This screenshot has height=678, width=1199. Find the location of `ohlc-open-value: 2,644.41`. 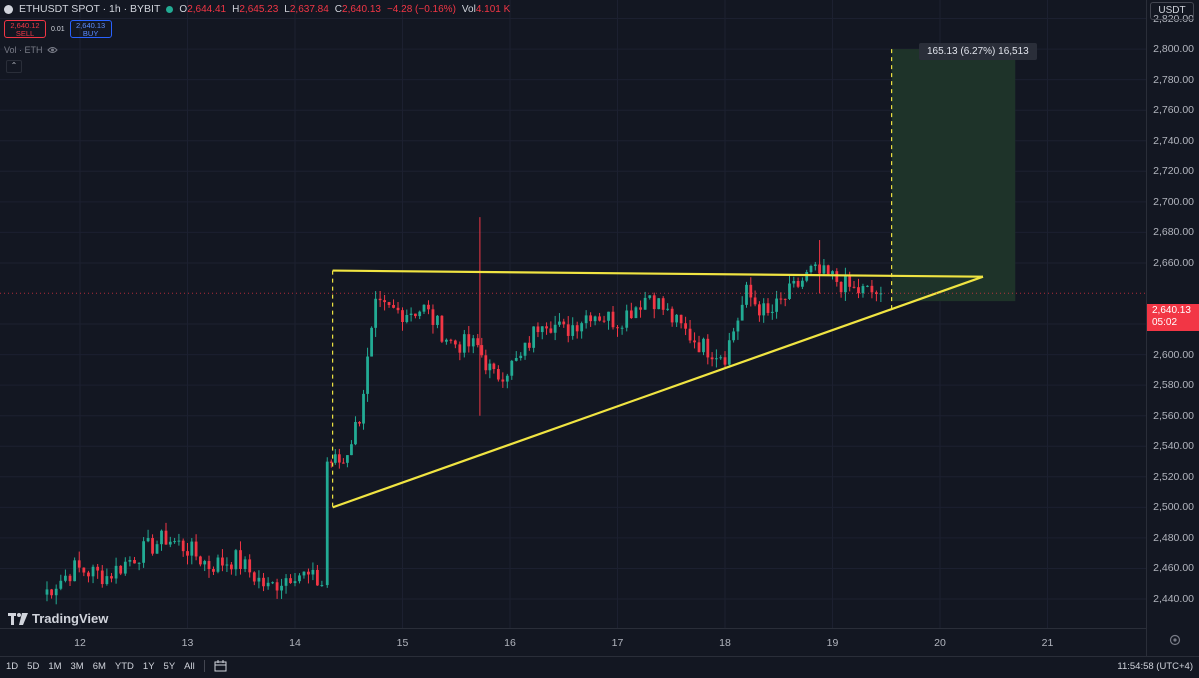

ohlc-open-value: 2,644.41 is located at coordinates (207, 9).